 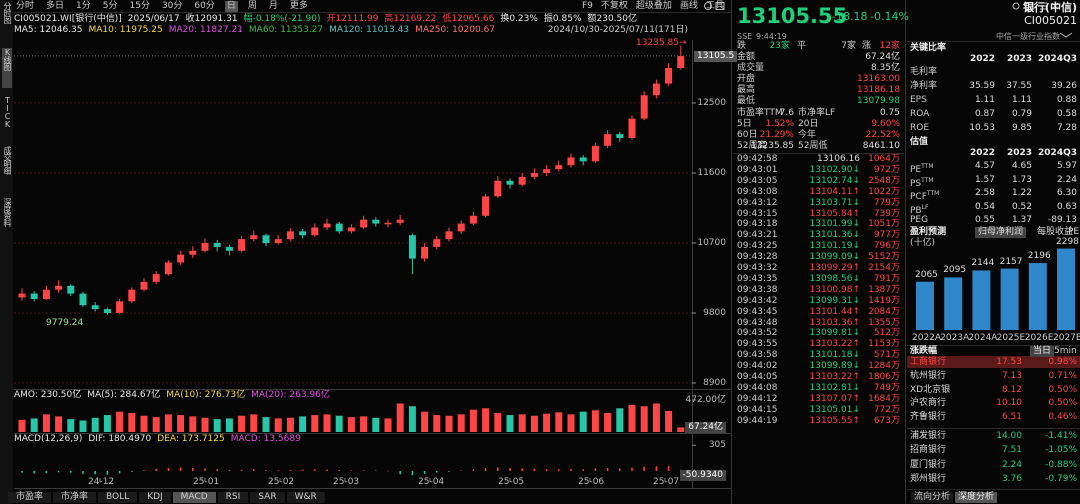 I want to click on tick-price: 13106.16, so click(x=838, y=159).